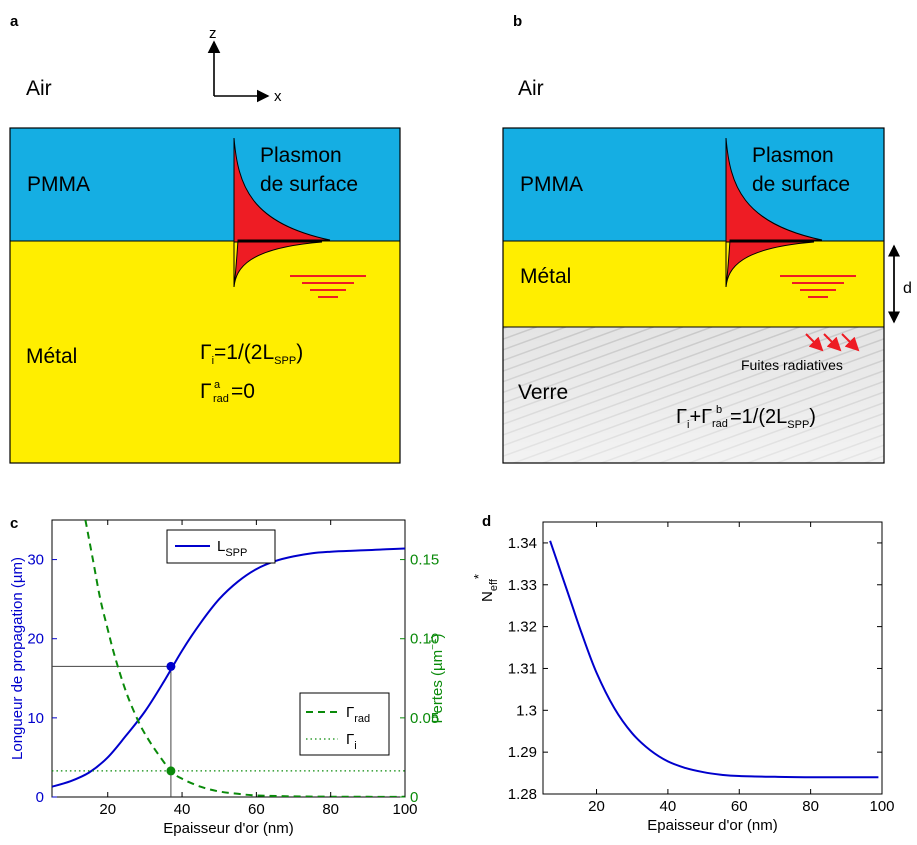  What do you see at coordinates (907, 288) in the screenshot?
I see `thickness-label: d` at bounding box center [907, 288].